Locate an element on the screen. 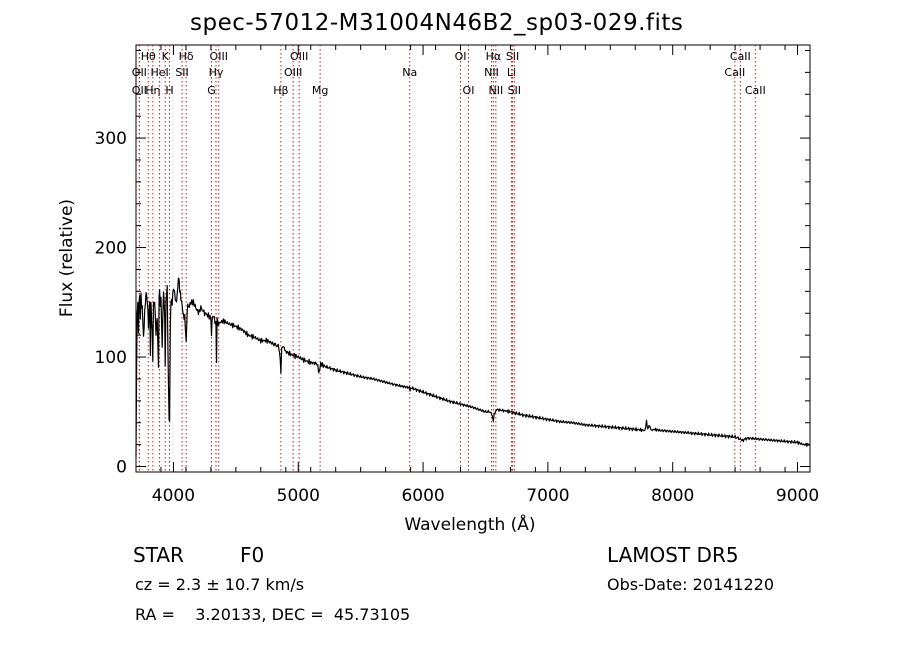 This screenshot has height=649, width=900. line-marker-label: Hδ is located at coordinates (186, 56).